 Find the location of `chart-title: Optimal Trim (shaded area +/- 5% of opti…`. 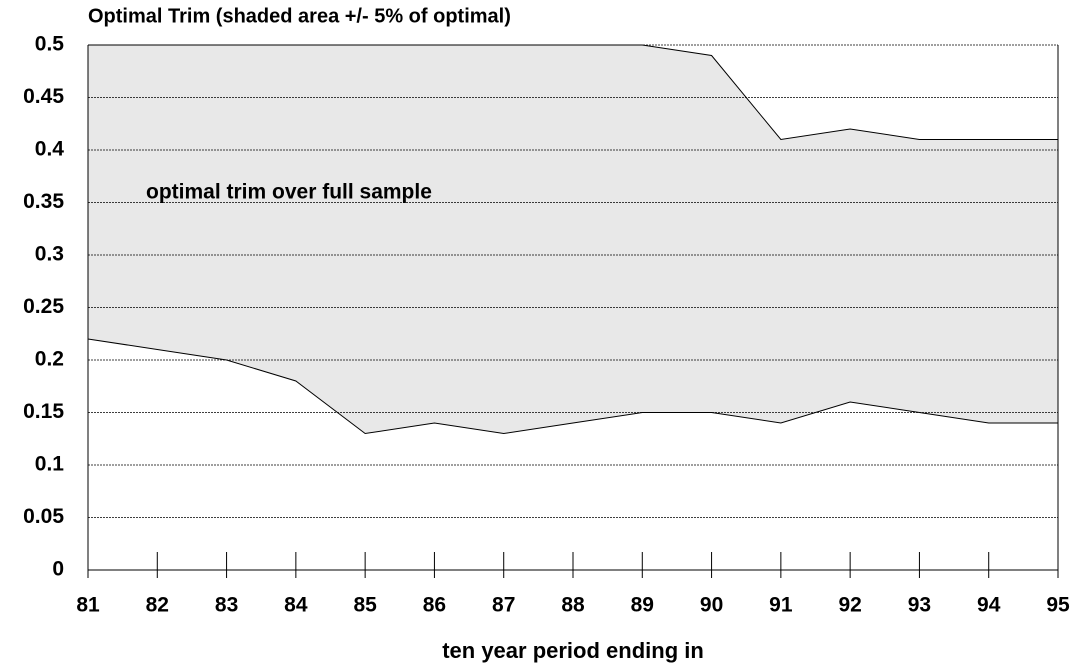

chart-title: Optimal Trim (shaded area +/- 5% of opti… is located at coordinates (299, 16).